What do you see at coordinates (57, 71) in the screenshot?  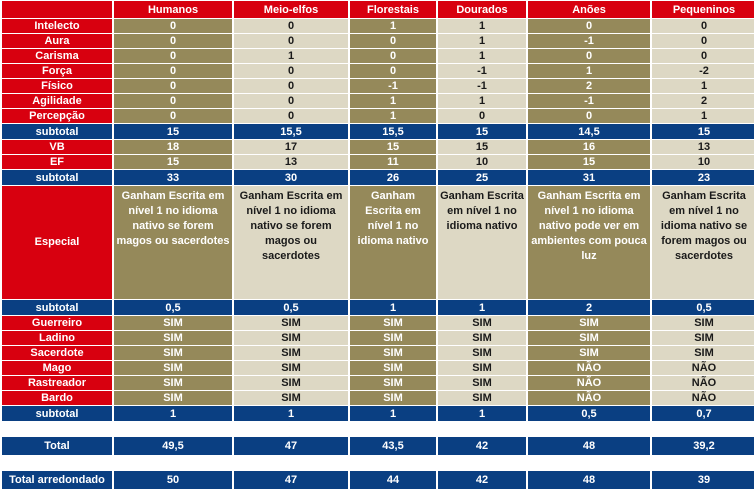 I see `row-label: Força` at bounding box center [57, 71].